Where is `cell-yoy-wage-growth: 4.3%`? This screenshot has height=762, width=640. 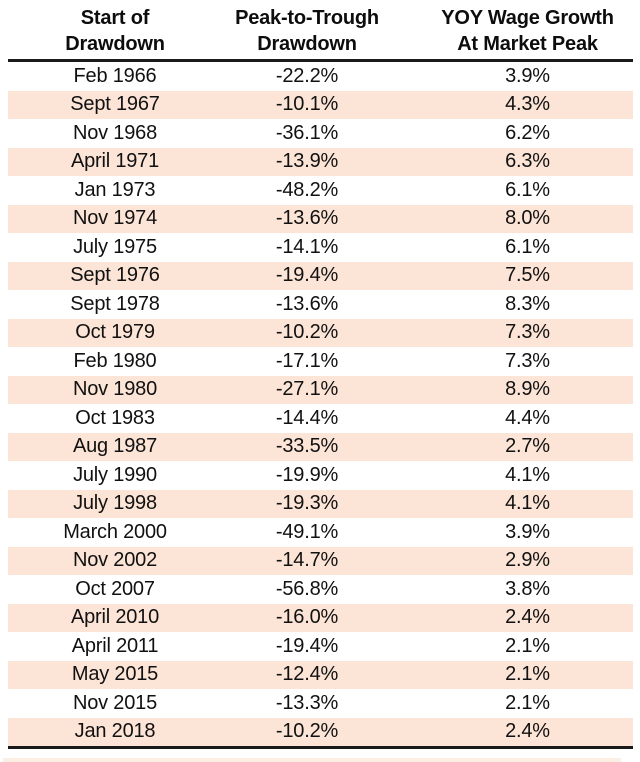 cell-yoy-wage-growth: 4.3% is located at coordinates (527, 104).